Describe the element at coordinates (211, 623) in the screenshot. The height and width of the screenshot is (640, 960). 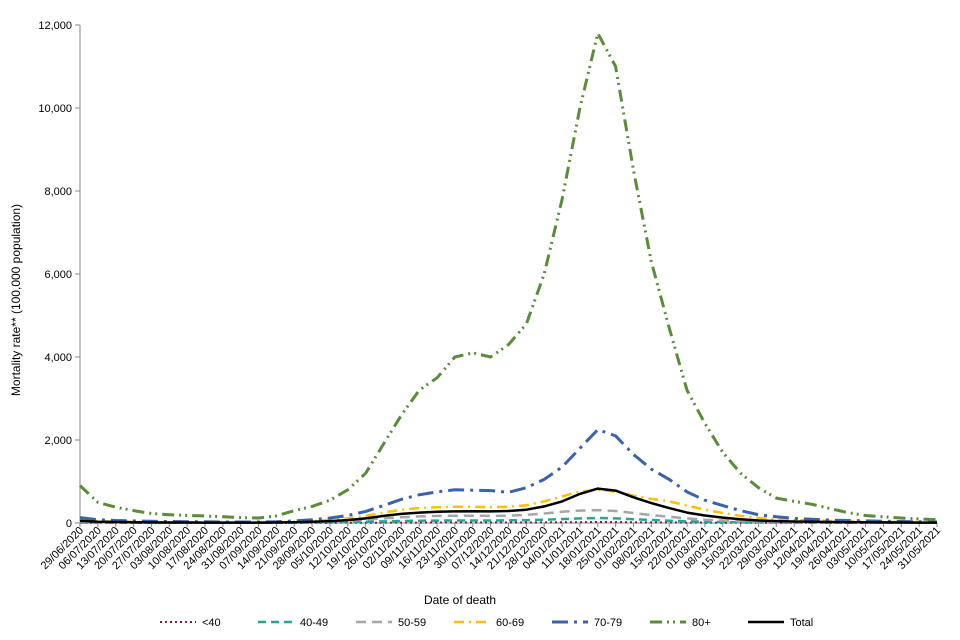
I see `legend-label: <40` at that location.